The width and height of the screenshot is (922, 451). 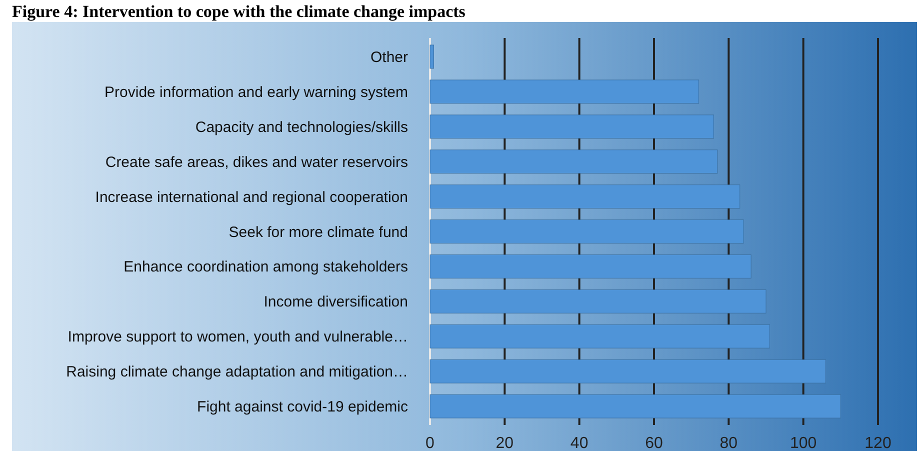 What do you see at coordinates (266, 267) in the screenshot?
I see `y-tick-label: Enhance coordination among stakeholders` at bounding box center [266, 267].